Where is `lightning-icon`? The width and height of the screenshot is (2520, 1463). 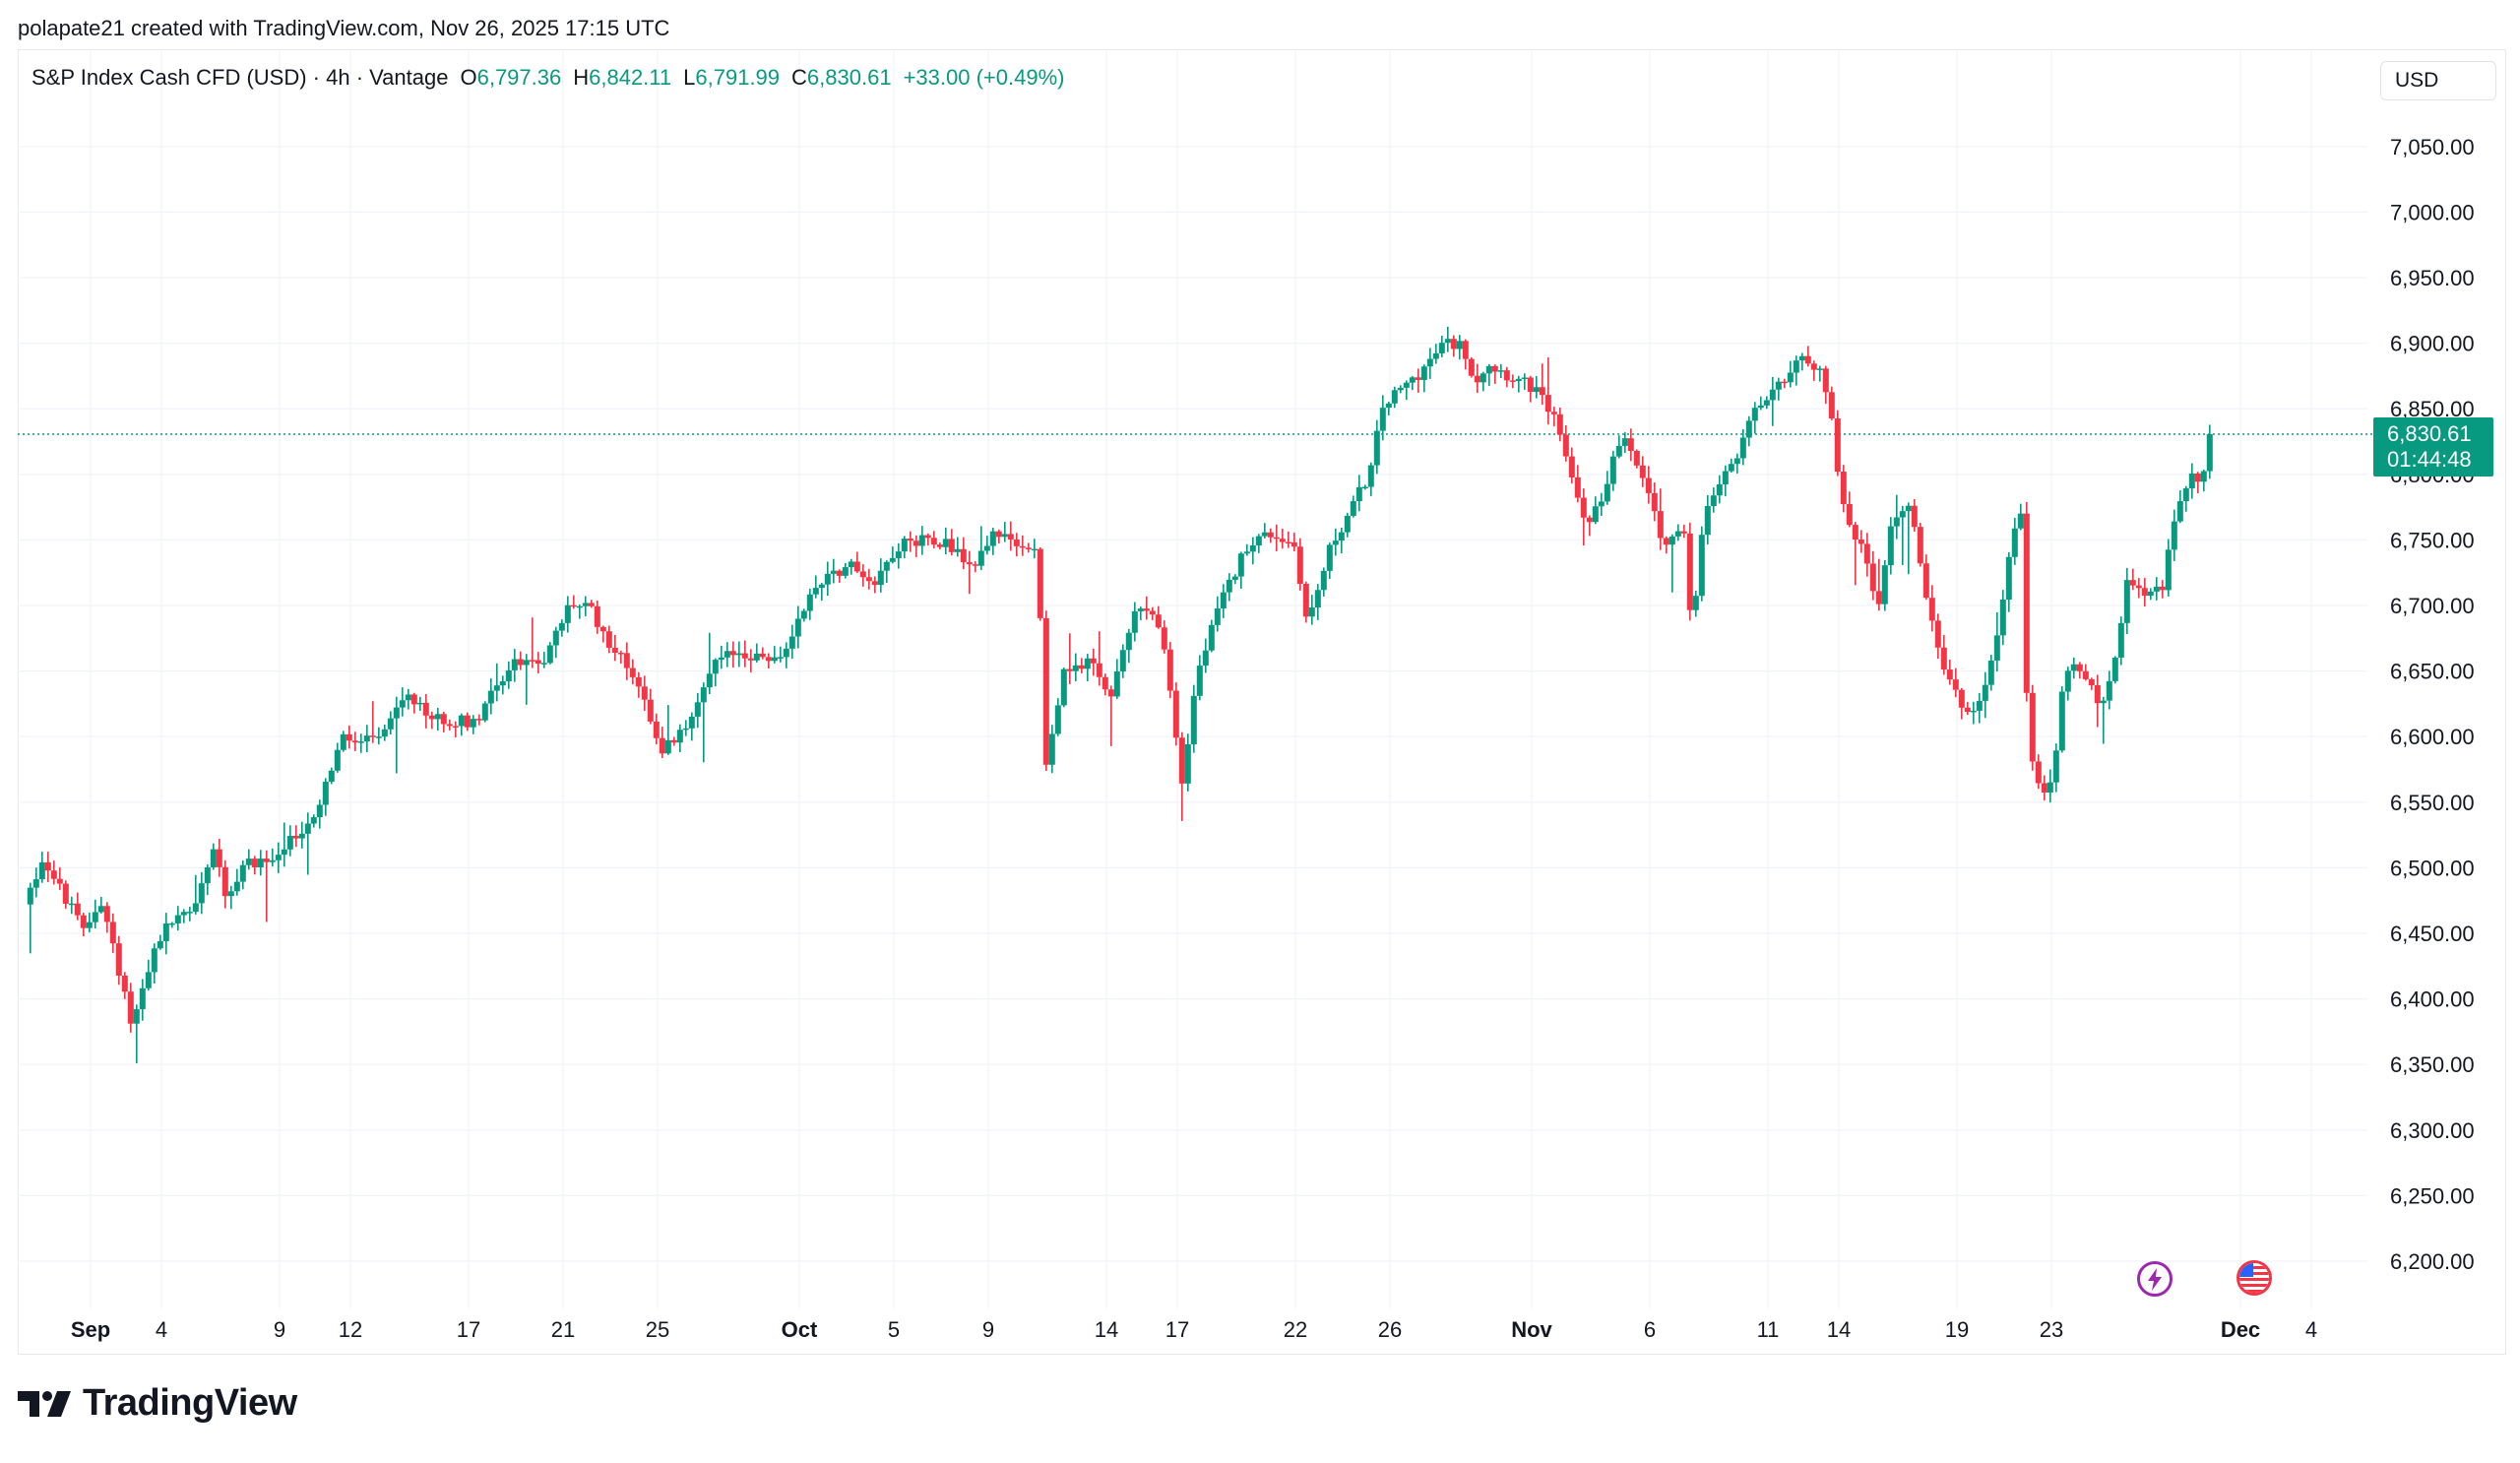
lightning-icon is located at coordinates (2155, 1279).